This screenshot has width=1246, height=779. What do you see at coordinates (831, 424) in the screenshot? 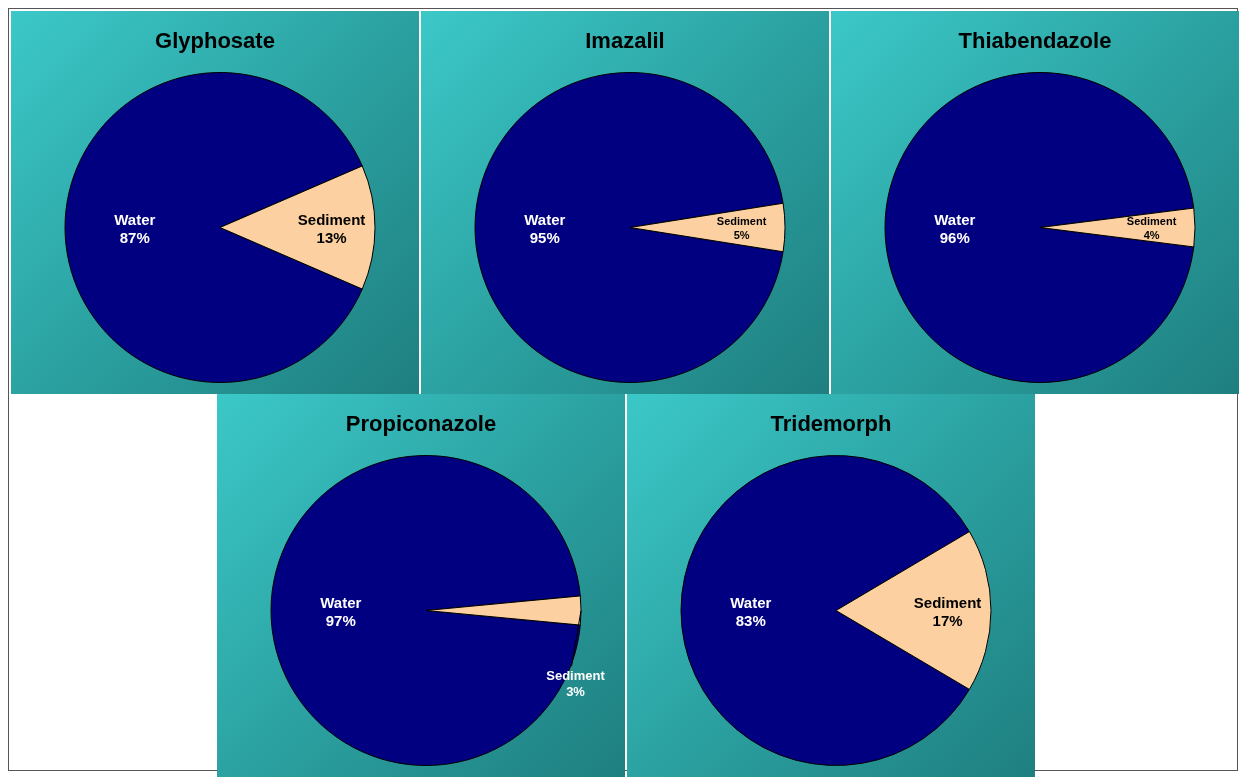
I see `chart-title: Tridemorph` at bounding box center [831, 424].